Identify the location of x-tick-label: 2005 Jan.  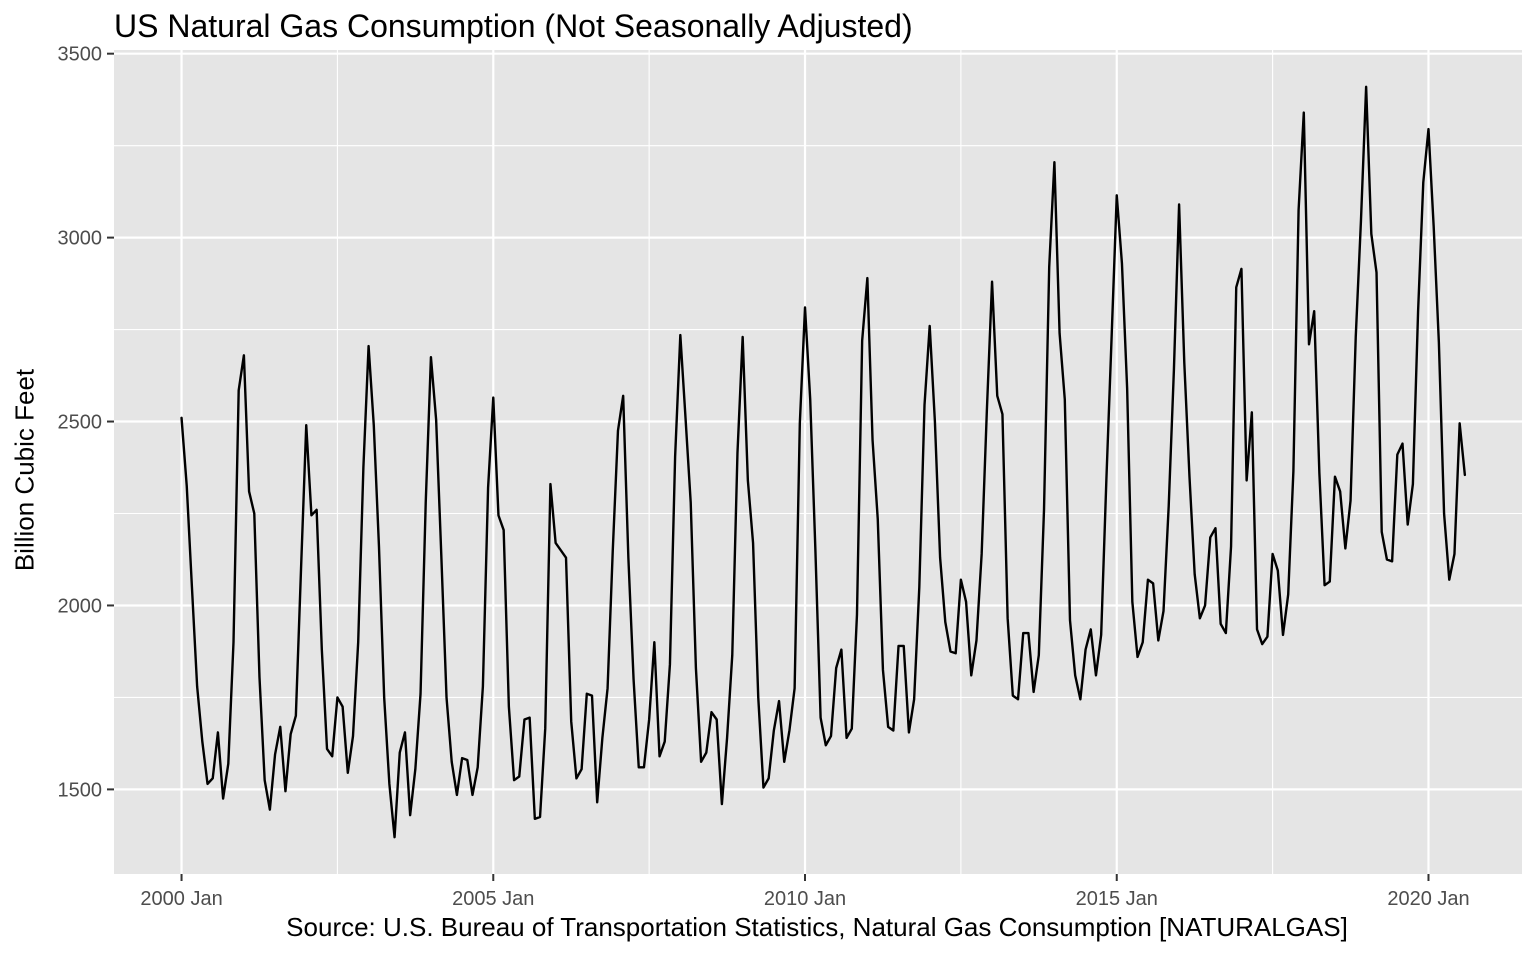
(493, 899).